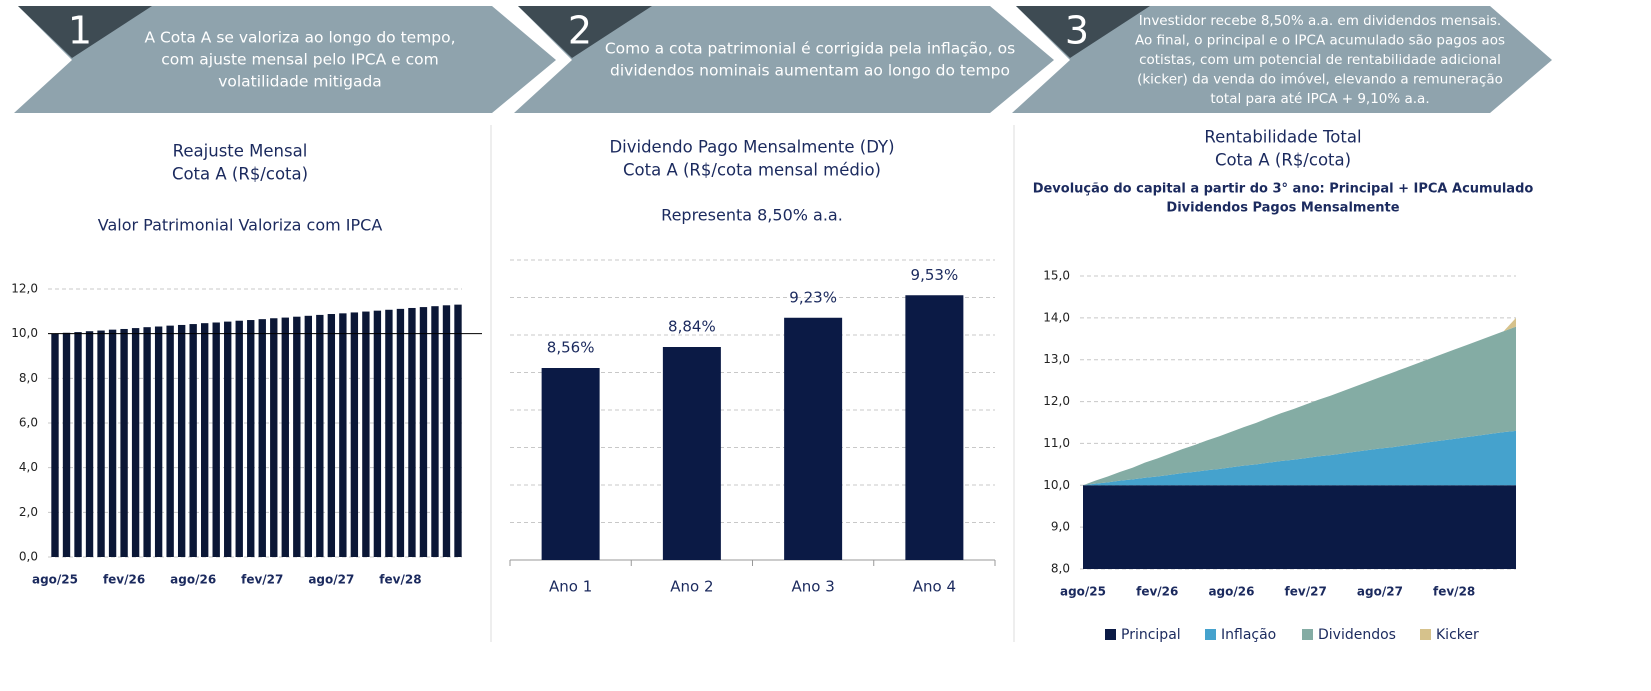 The image size is (1651, 691). Describe the element at coordinates (1077, 31) in the screenshot. I see `step-number: 3` at that location.